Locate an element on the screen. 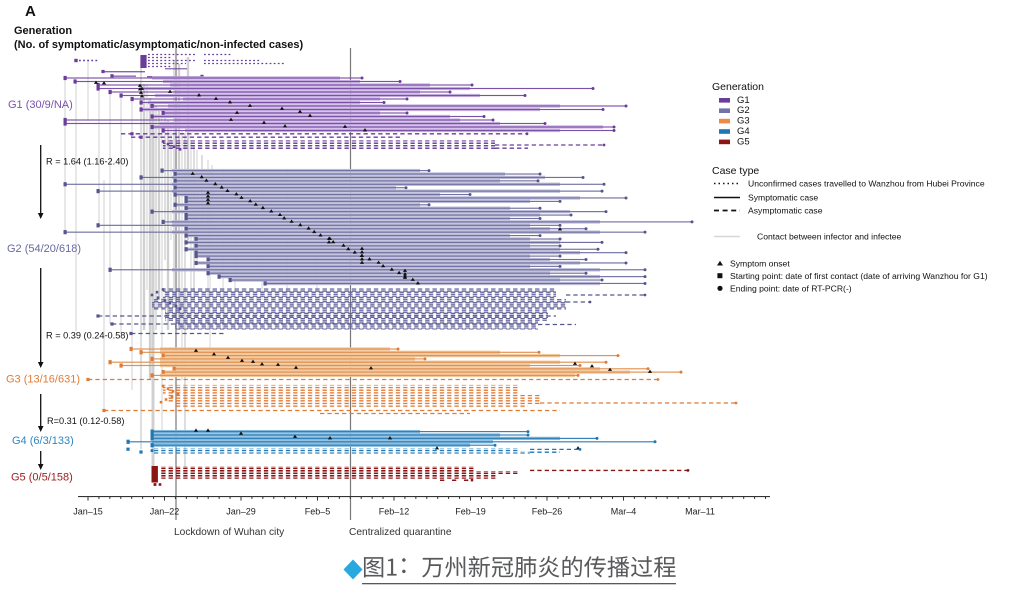  svg-text: G1 (30/9/NA) is located at coordinates (40, 105).